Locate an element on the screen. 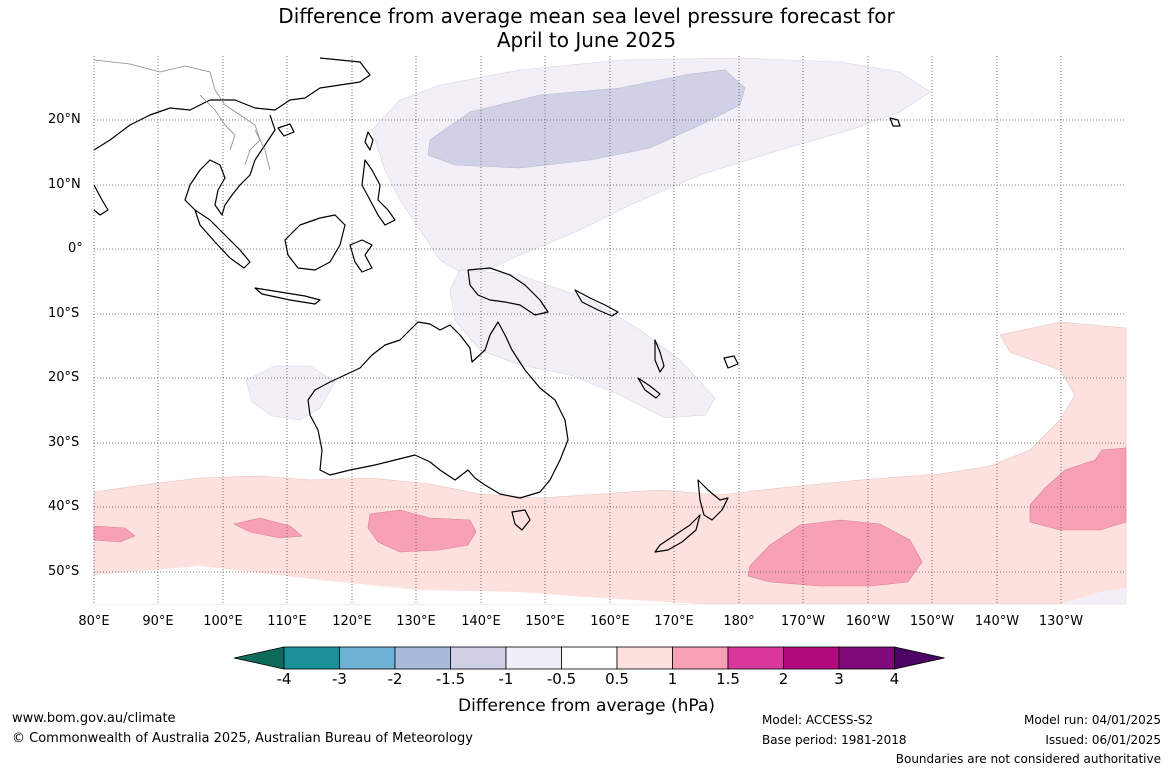 The image size is (1173, 770). colorbar-tick-label: -2 is located at coordinates (395, 679).